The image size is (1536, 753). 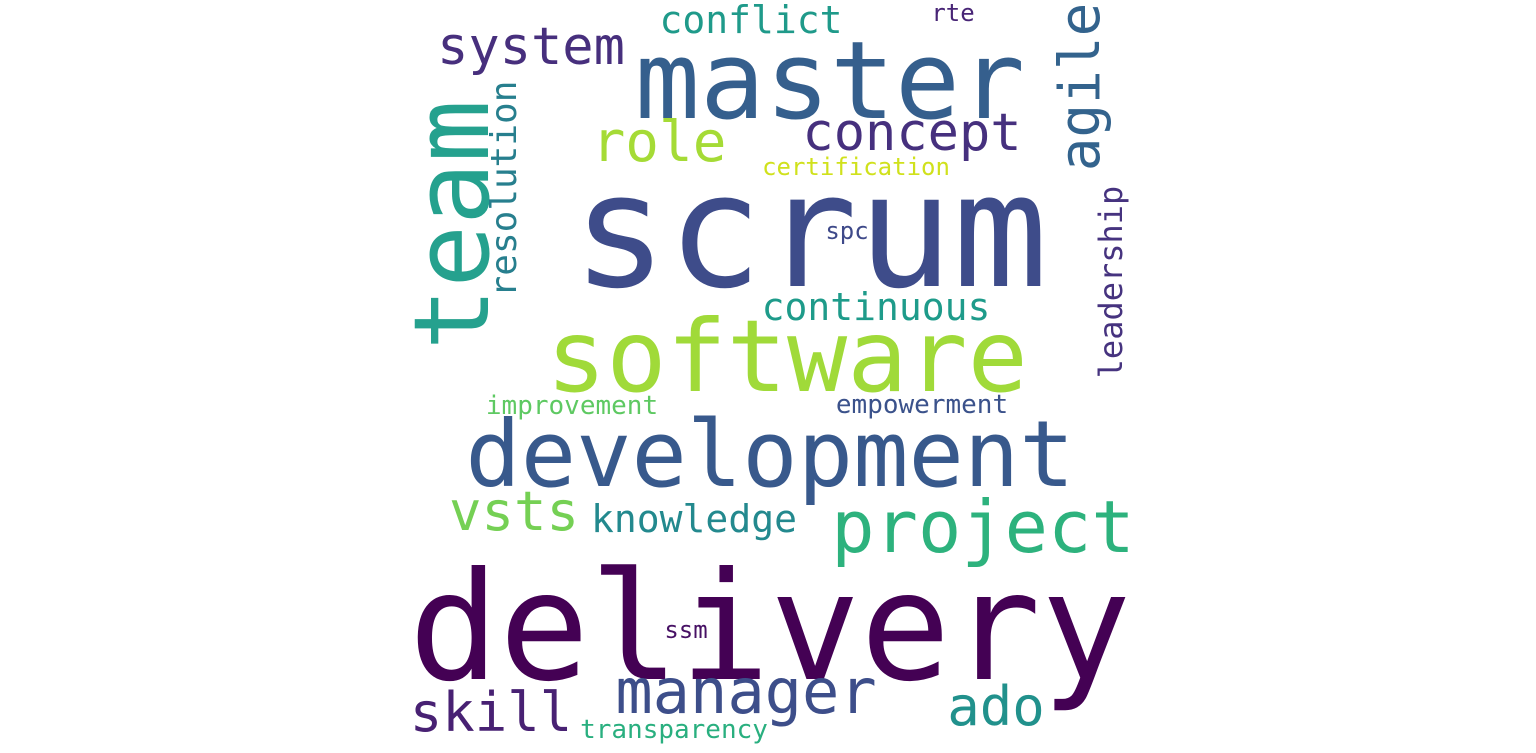 What do you see at coordinates (912, 133) in the screenshot?
I see `word-concept: concept` at bounding box center [912, 133].